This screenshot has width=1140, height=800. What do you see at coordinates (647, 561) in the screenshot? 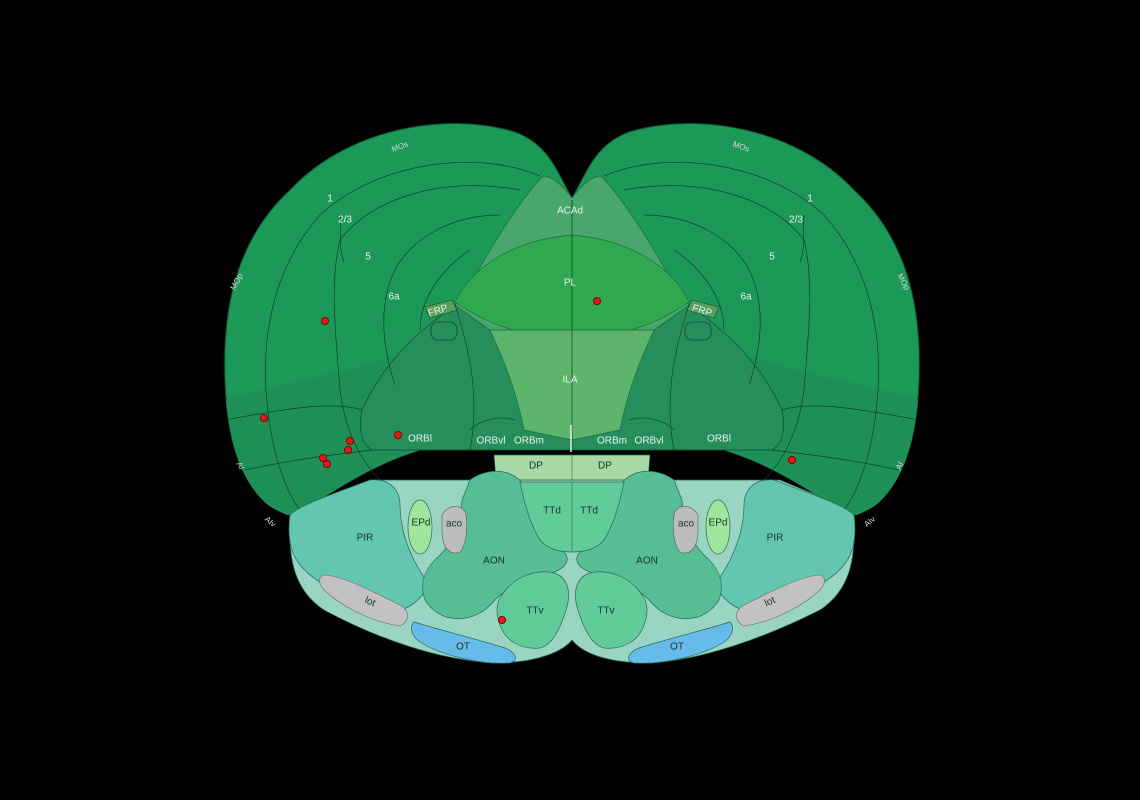
I see `label-aon-right: AON` at bounding box center [647, 561].